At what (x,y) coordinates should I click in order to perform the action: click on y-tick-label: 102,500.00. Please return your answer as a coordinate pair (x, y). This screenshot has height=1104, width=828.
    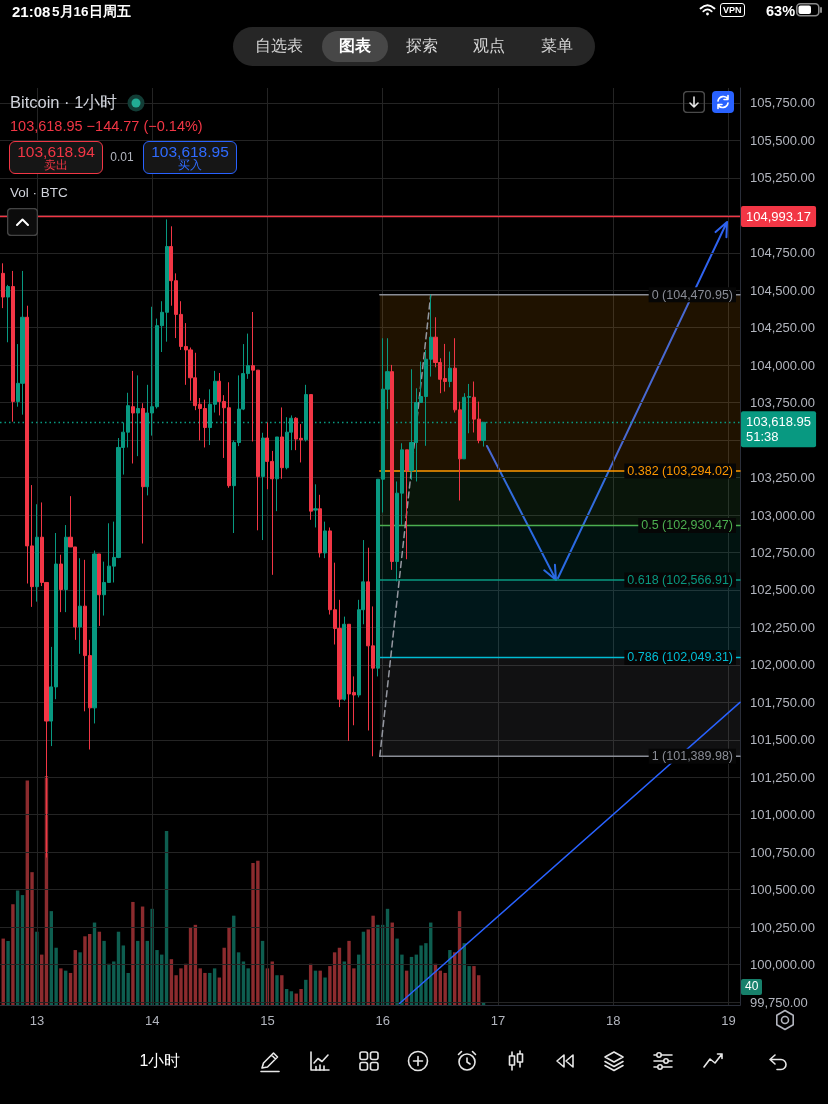
    Looking at the image, I should click on (783, 590).